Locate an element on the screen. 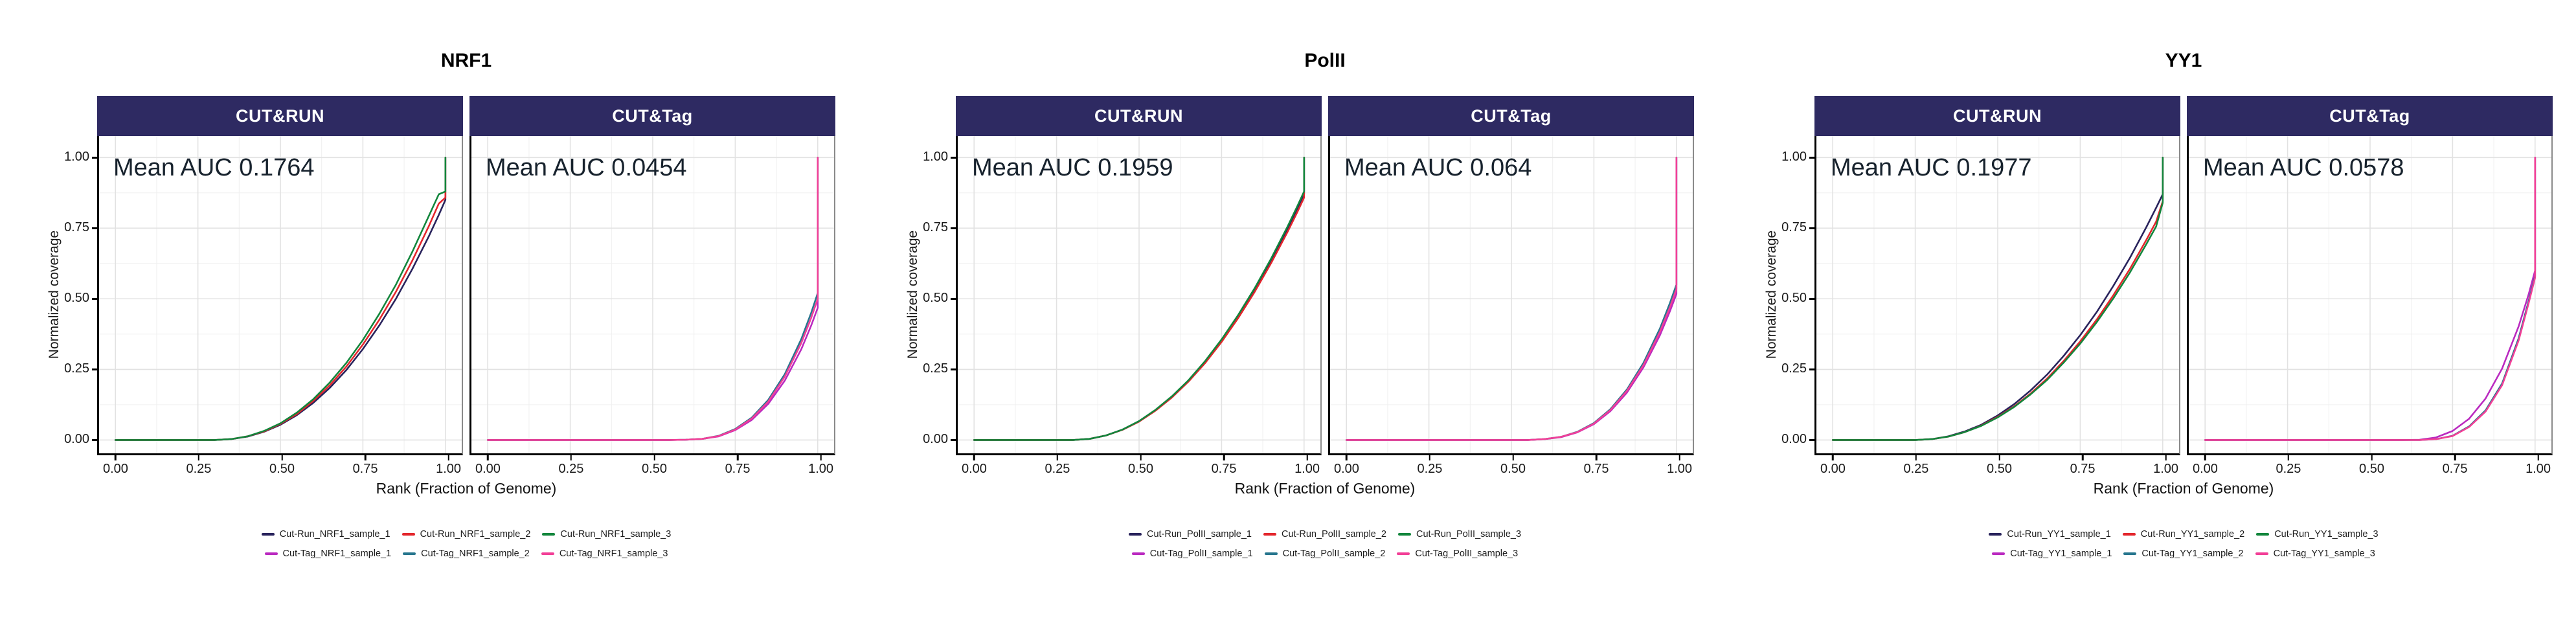 This screenshot has height=623, width=2576. facet-strip-label: CUT&Tag is located at coordinates (2370, 116).